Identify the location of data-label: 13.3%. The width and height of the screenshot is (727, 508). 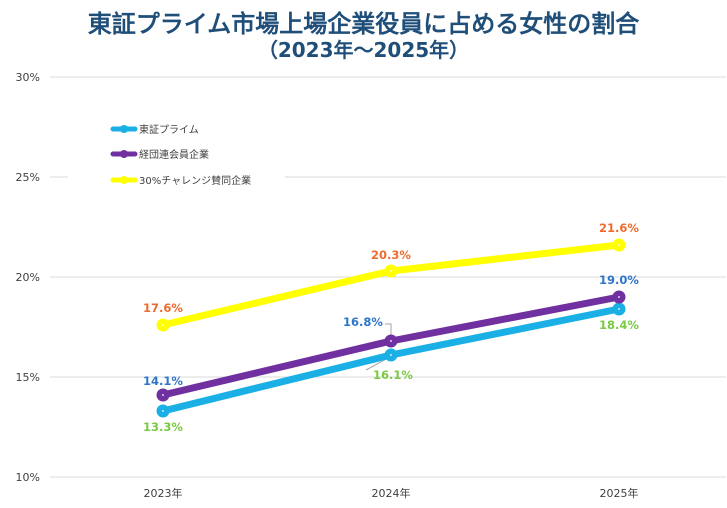
(163, 427).